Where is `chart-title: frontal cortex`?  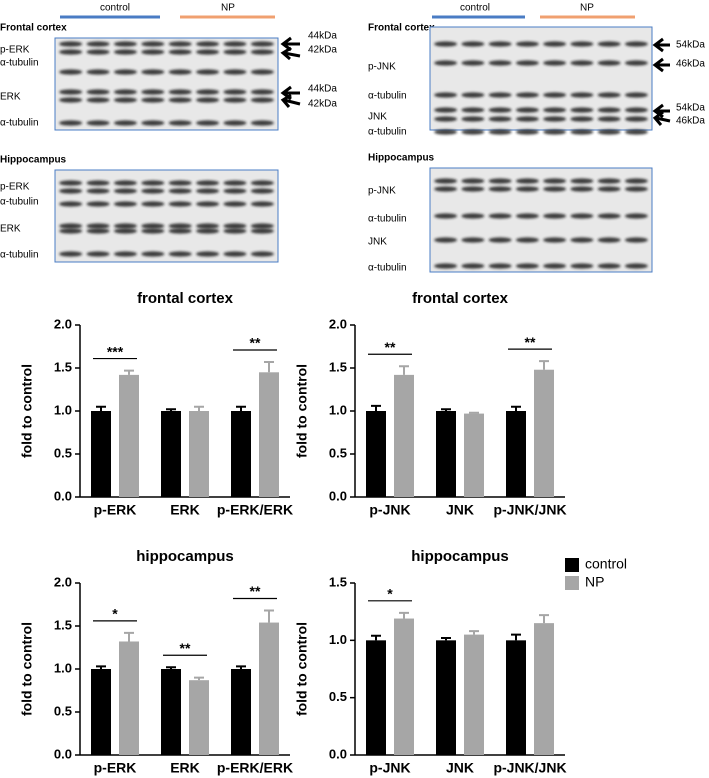 chart-title: frontal cortex is located at coordinates (185, 298).